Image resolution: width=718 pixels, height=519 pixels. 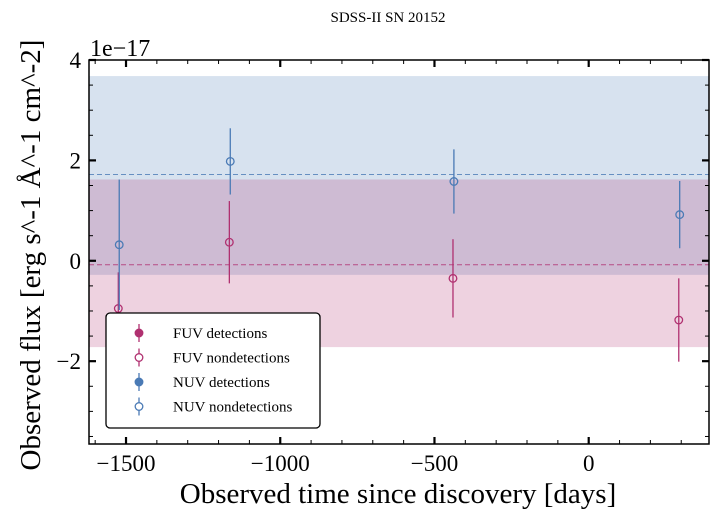 What do you see at coordinates (387, 18) in the screenshot?
I see `chart-title: SDSS-II SN 20152` at bounding box center [387, 18].